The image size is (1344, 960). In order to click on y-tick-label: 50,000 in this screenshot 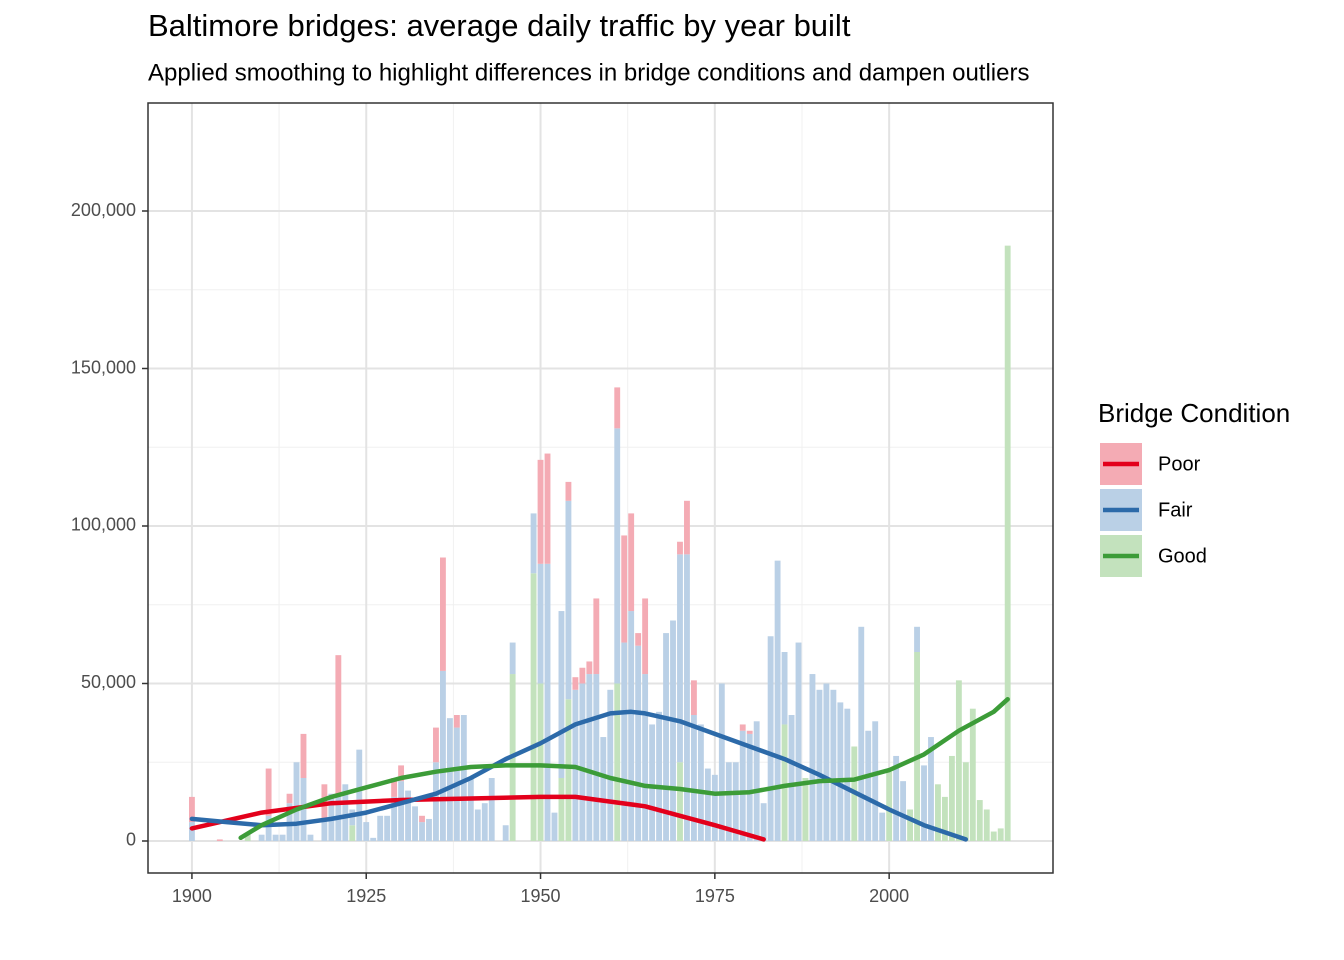, I will do `click(108, 682)`.